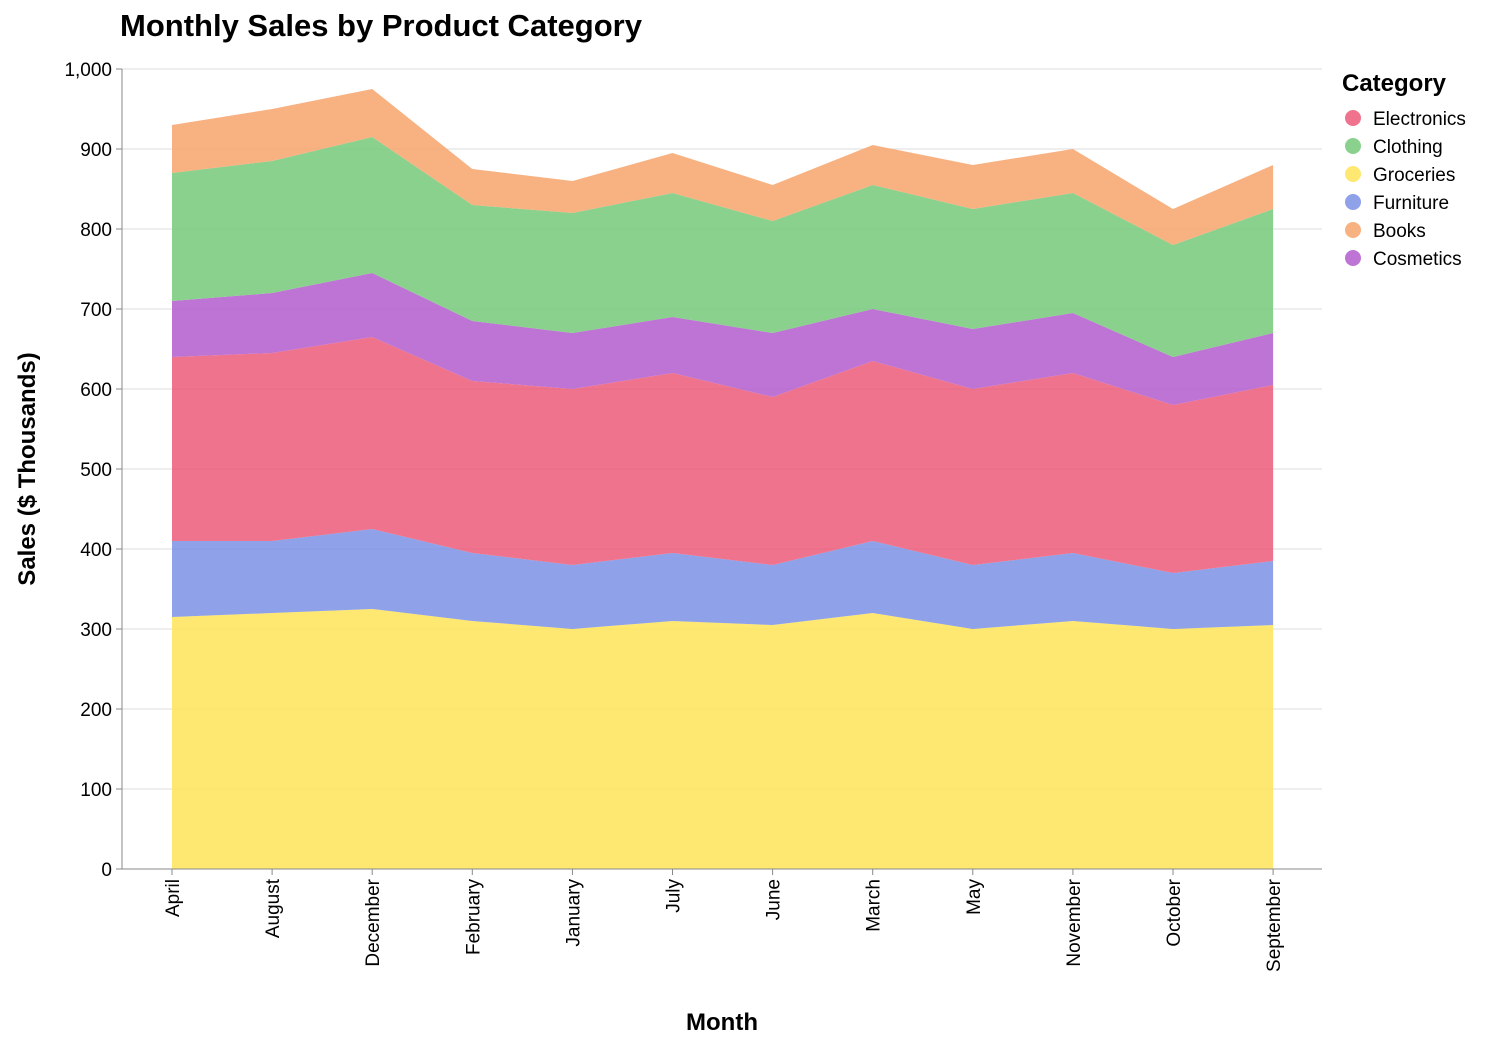  I want to click on y-tick-label: 100, so click(96, 790).